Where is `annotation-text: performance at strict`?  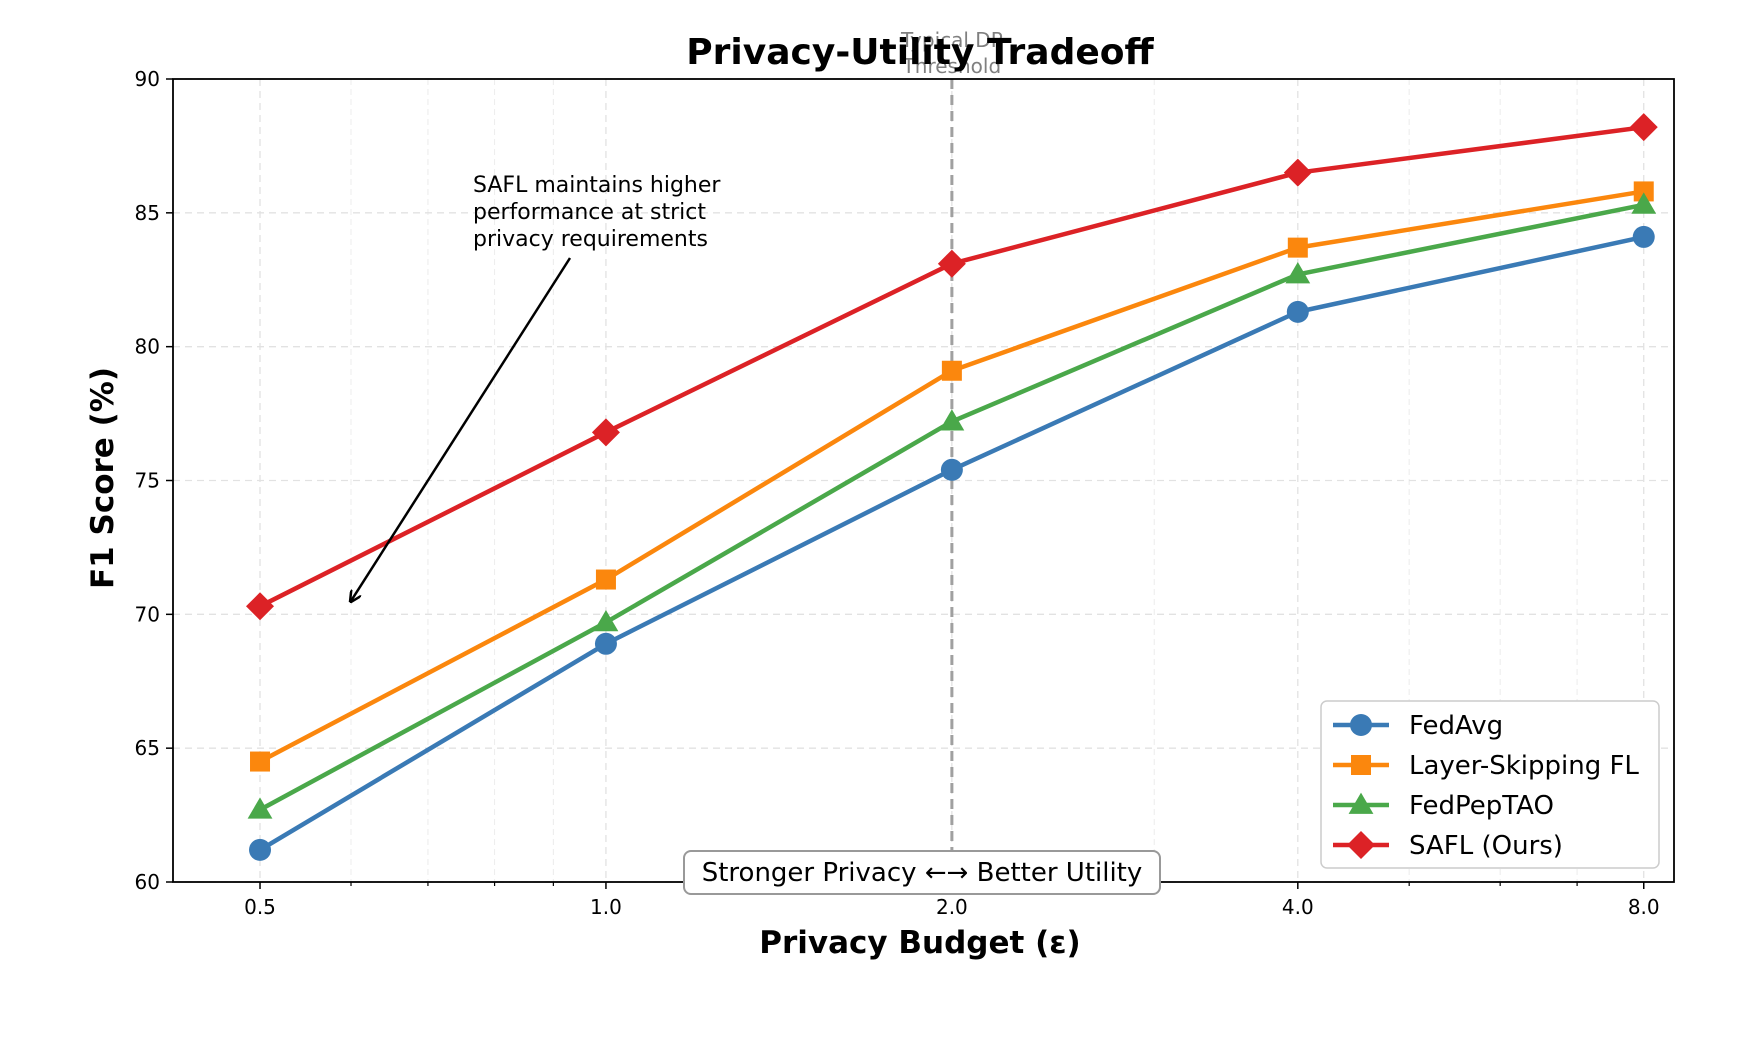
annotation-text: performance at strict is located at coordinates (589, 212).